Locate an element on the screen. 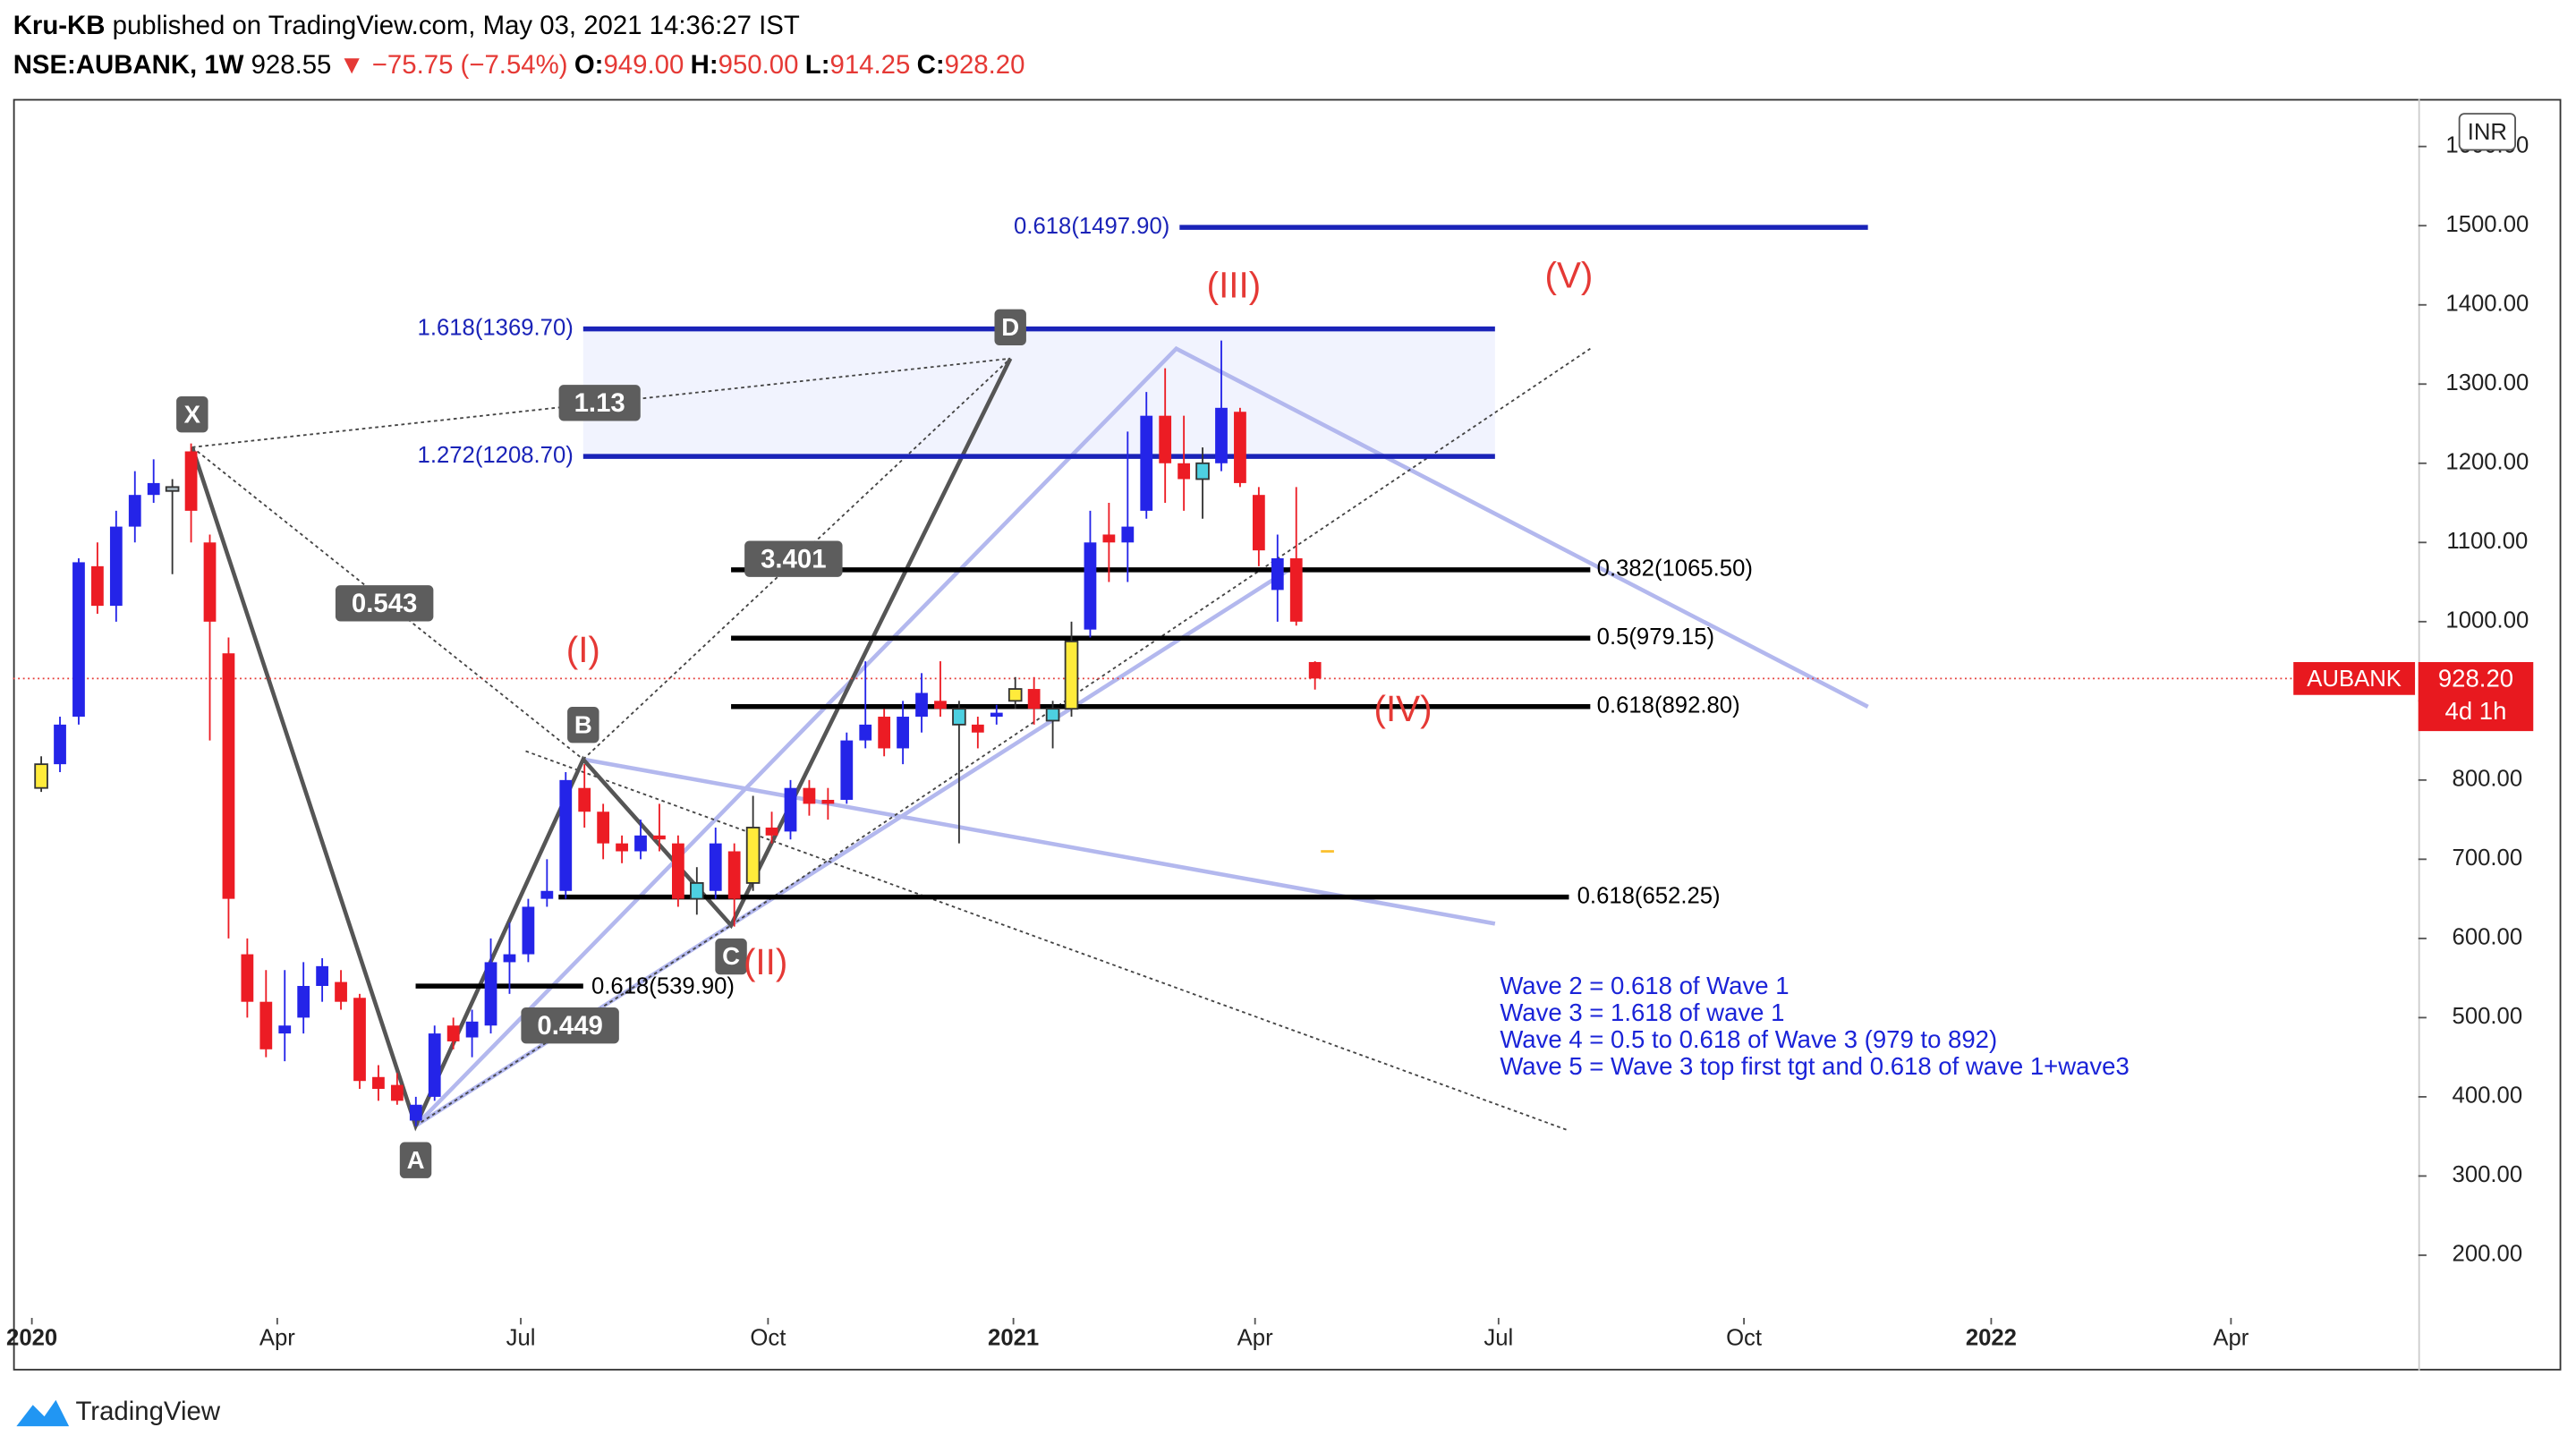 Image resolution: width=2576 pixels, height=1453 pixels. symbol-tag is located at coordinates (2354, 678).